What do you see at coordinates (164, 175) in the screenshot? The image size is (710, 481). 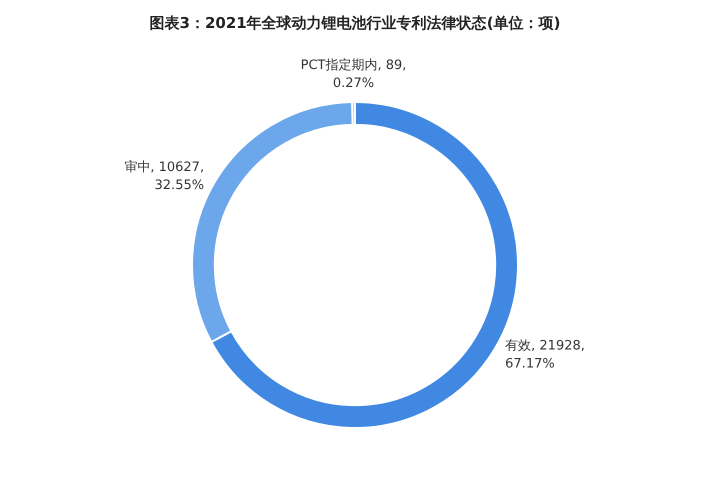 I see `slice-label: 审中, 10627, 32.55%` at bounding box center [164, 175].